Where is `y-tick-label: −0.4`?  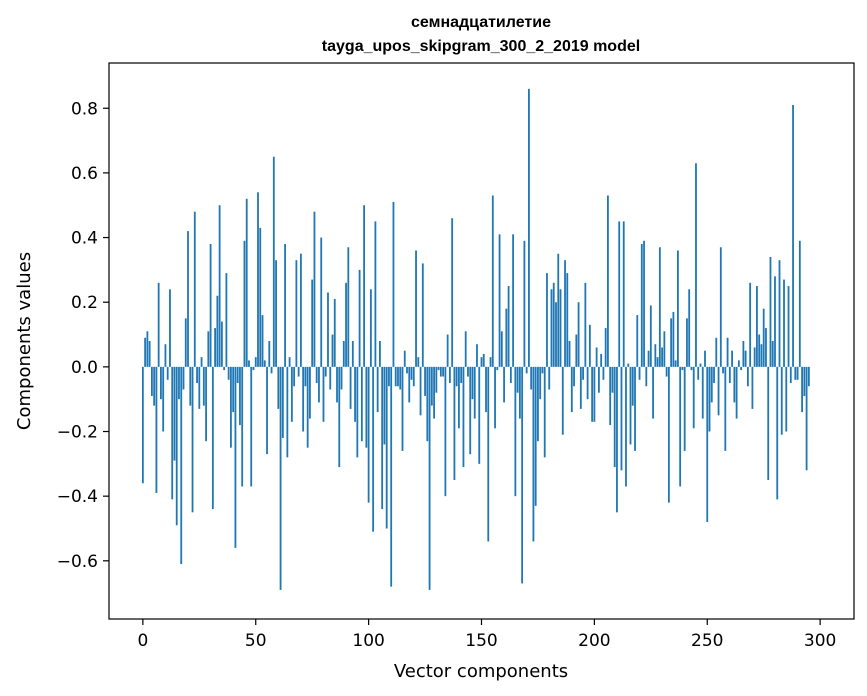 y-tick-label: −0.4 is located at coordinates (77, 497).